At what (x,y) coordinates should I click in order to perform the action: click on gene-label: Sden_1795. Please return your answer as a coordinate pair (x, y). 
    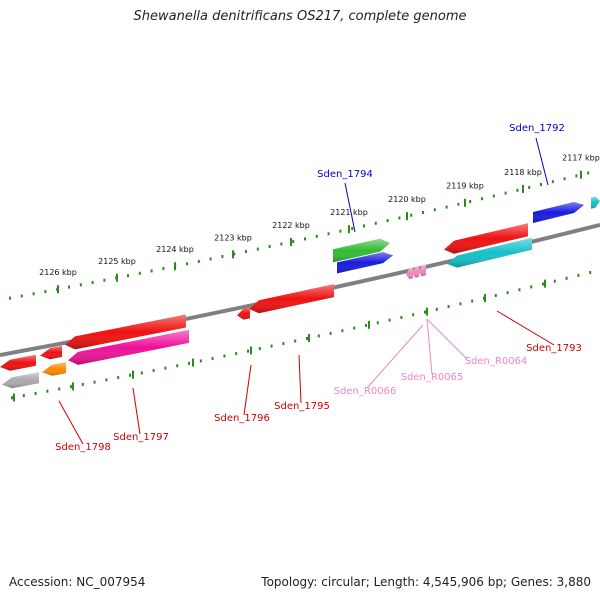
    Looking at the image, I should click on (302, 406).